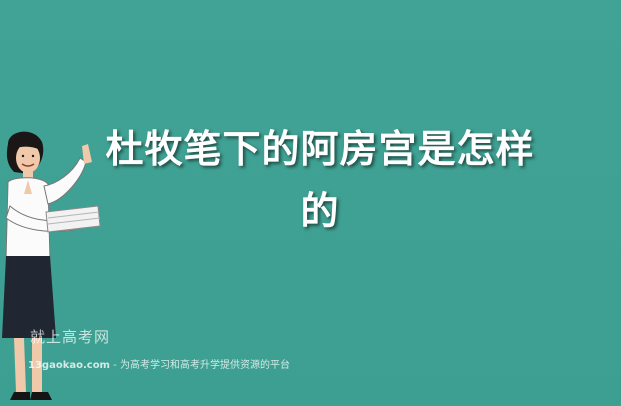 Image resolution: width=621 pixels, height=406 pixels. What do you see at coordinates (51, 265) in the screenshot?
I see `teacher-illustration-icon` at bounding box center [51, 265].